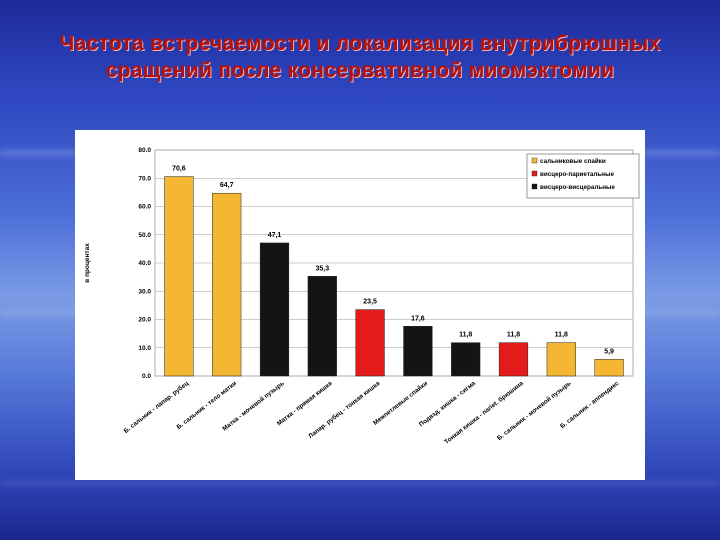 The width and height of the screenshot is (720, 540). What do you see at coordinates (144, 291) in the screenshot?
I see `y-tick-label: 30.0` at bounding box center [144, 291].